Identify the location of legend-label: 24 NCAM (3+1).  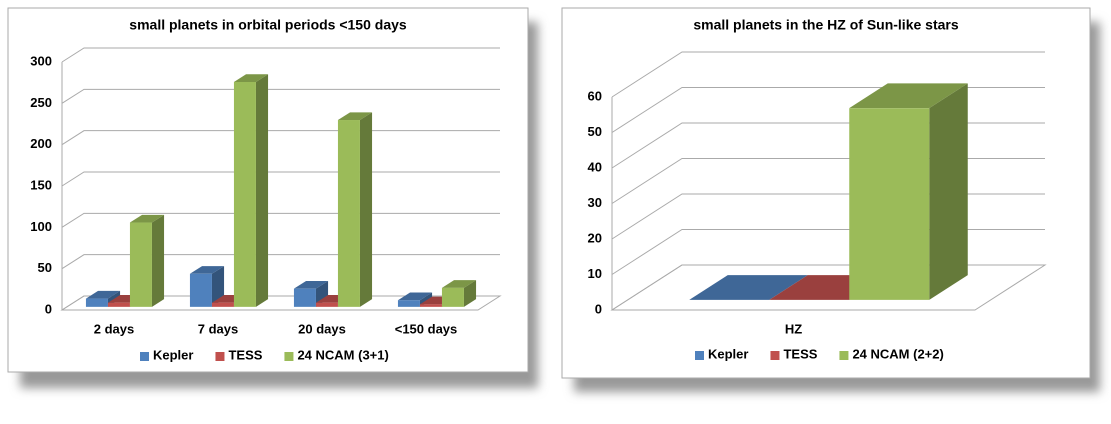
(342, 354).